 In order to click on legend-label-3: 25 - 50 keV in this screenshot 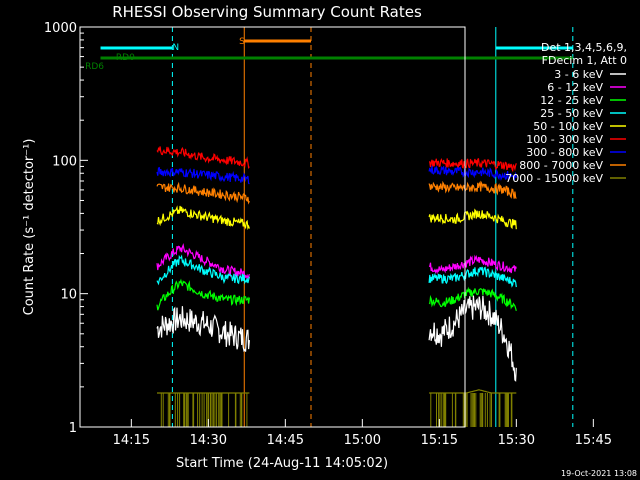, I will do `click(571, 113)`.